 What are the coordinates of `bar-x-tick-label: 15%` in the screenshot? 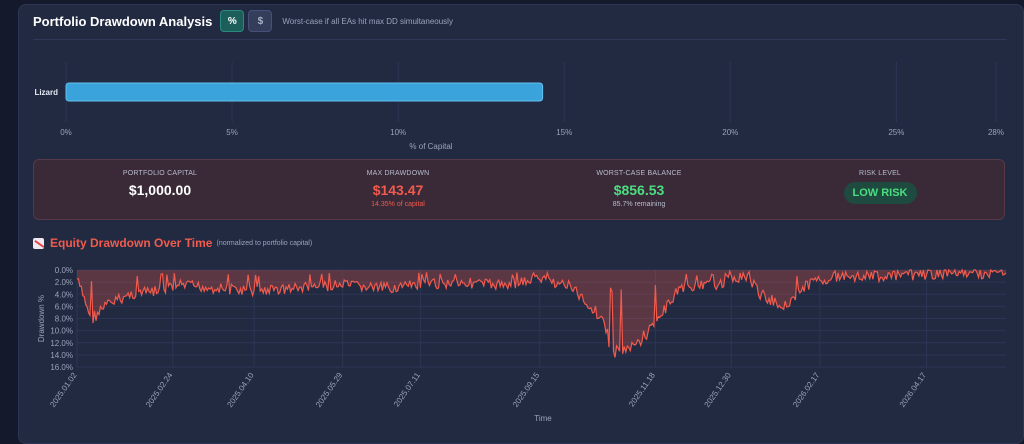 It's located at (564, 132).